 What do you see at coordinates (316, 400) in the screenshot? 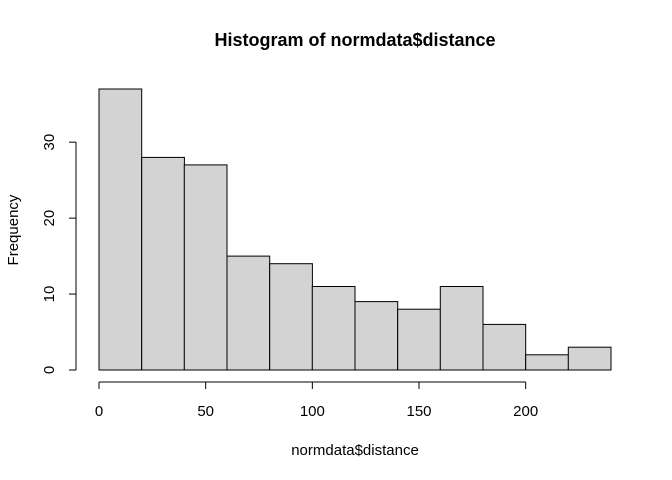
I see `x-axis: 0 50 100 150 200` at bounding box center [316, 400].